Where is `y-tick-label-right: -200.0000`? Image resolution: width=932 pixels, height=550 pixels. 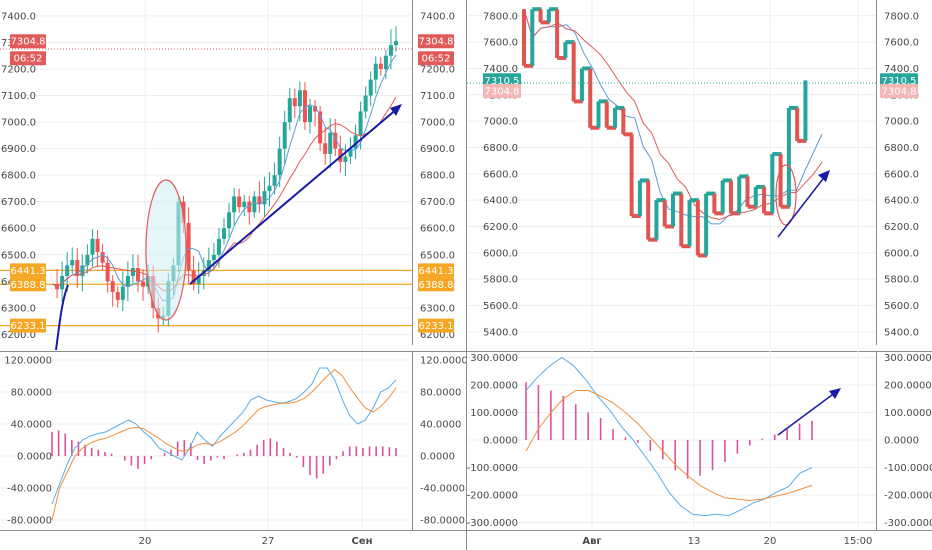
y-tick-label-right: -200.0000 is located at coordinates (908, 496).